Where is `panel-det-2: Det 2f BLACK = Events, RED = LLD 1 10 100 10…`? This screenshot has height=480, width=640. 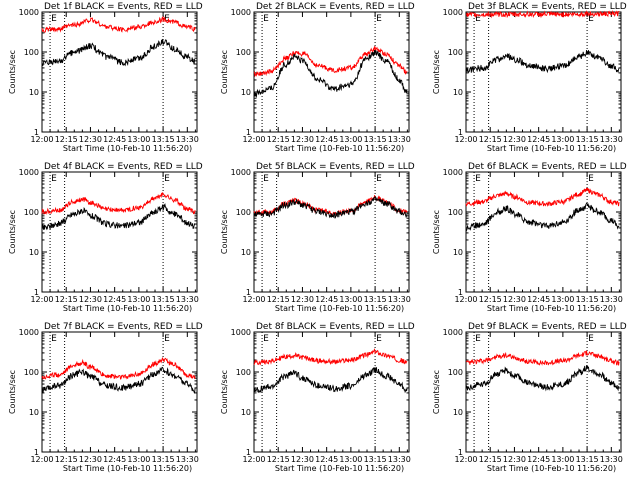
panel-det-2: Det 2f BLACK = Events, RED = LLD 1 10 100 10… is located at coordinates (317, 77).